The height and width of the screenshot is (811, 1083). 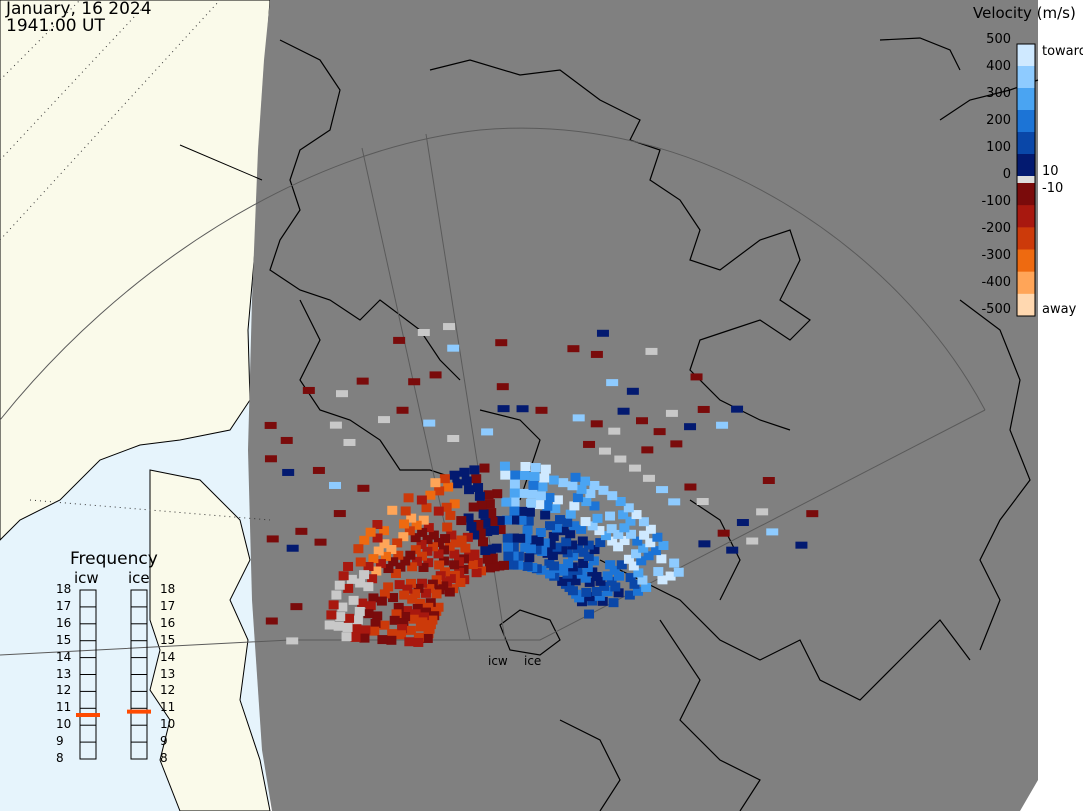 I want to click on frequency-tick: 15, so click(x=168, y=639).